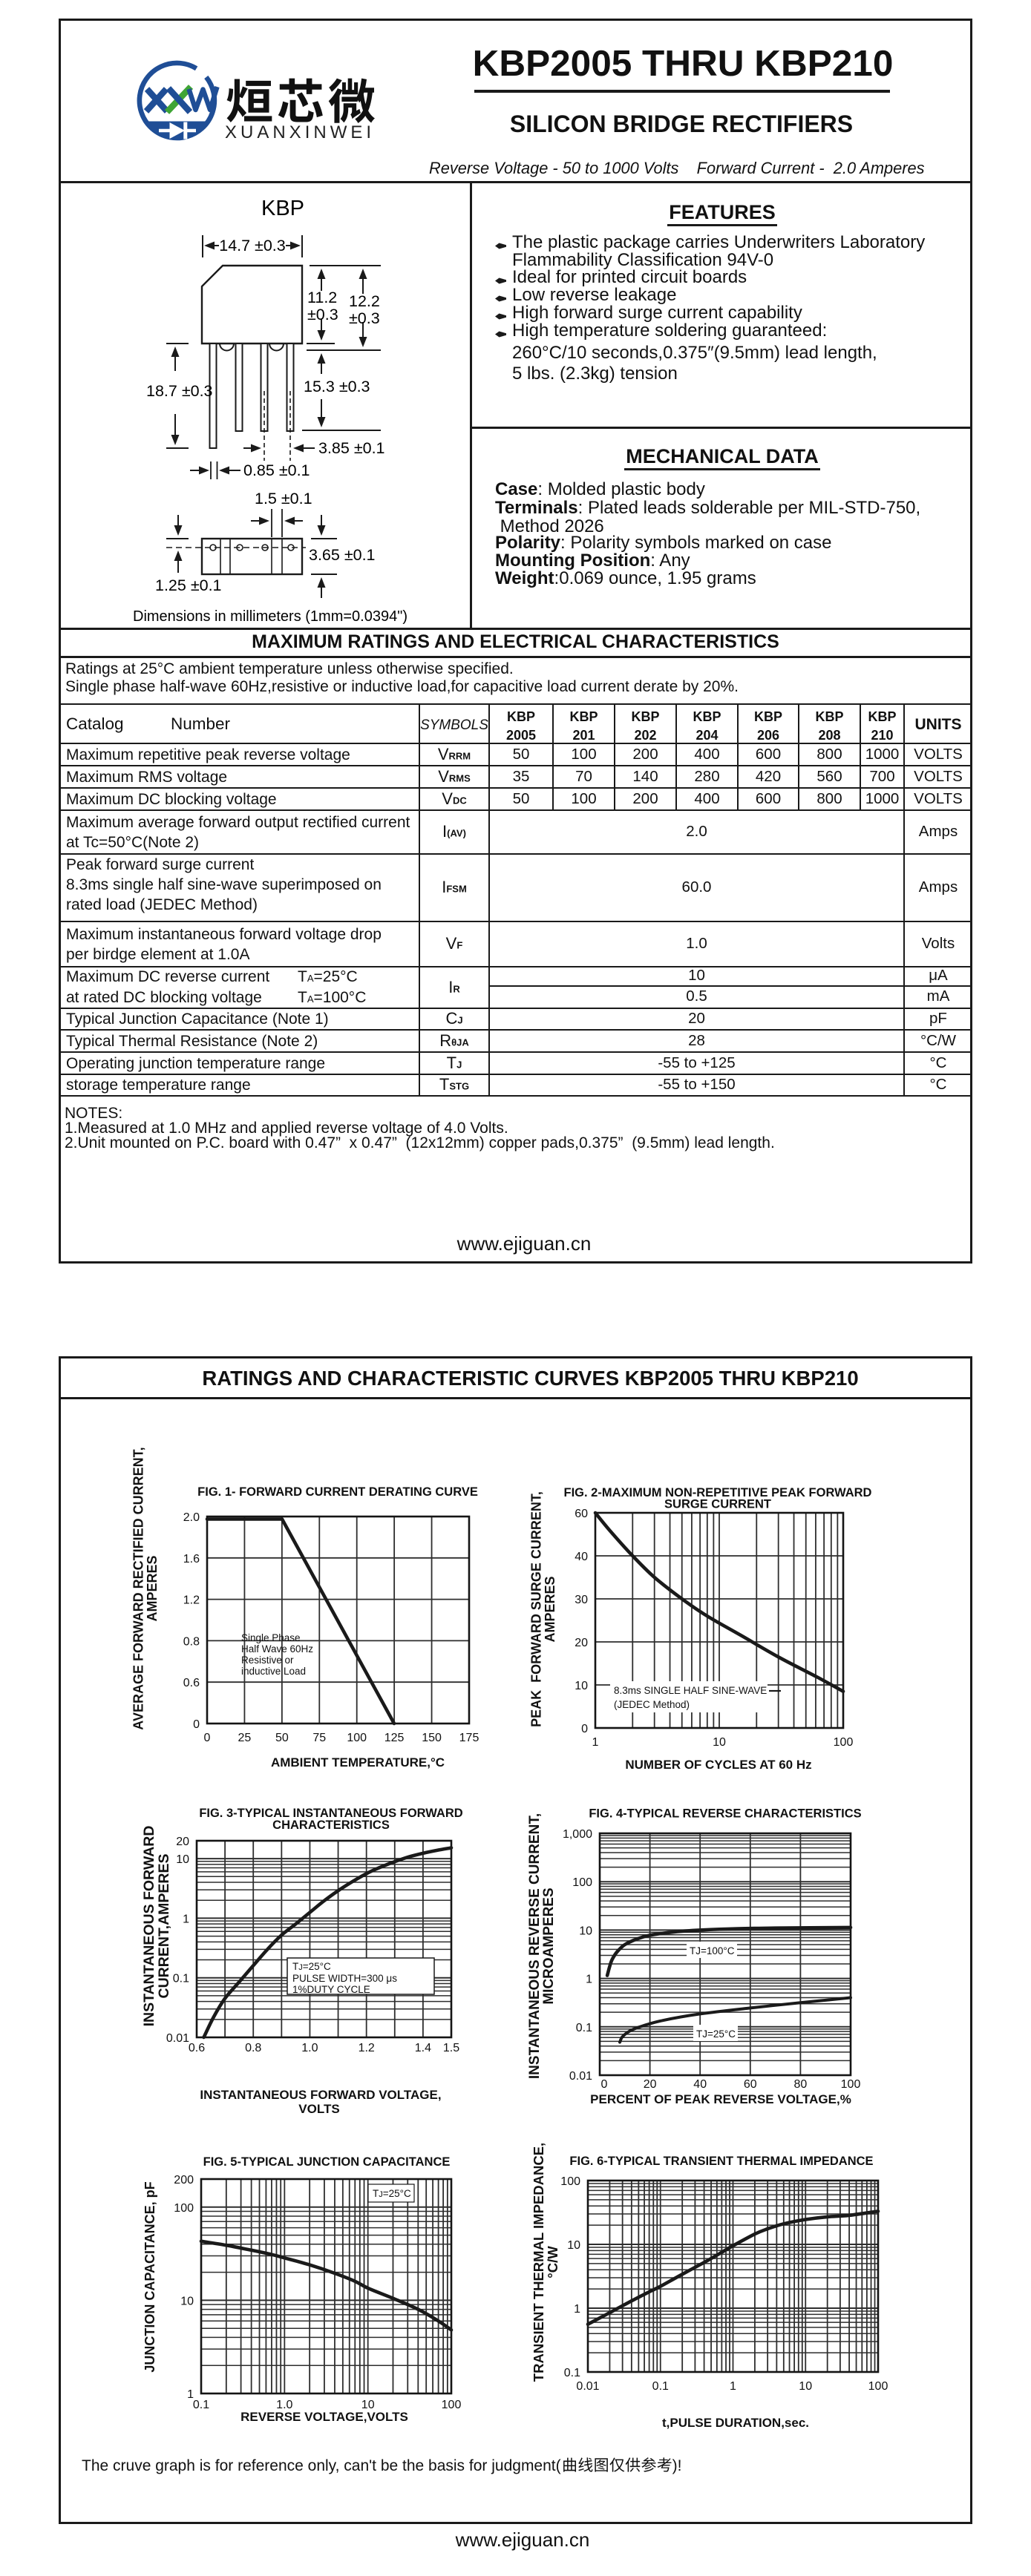 Image resolution: width=1031 pixels, height=2576 pixels. I want to click on svg-text: CHARACTERISTICS, so click(331, 1825).